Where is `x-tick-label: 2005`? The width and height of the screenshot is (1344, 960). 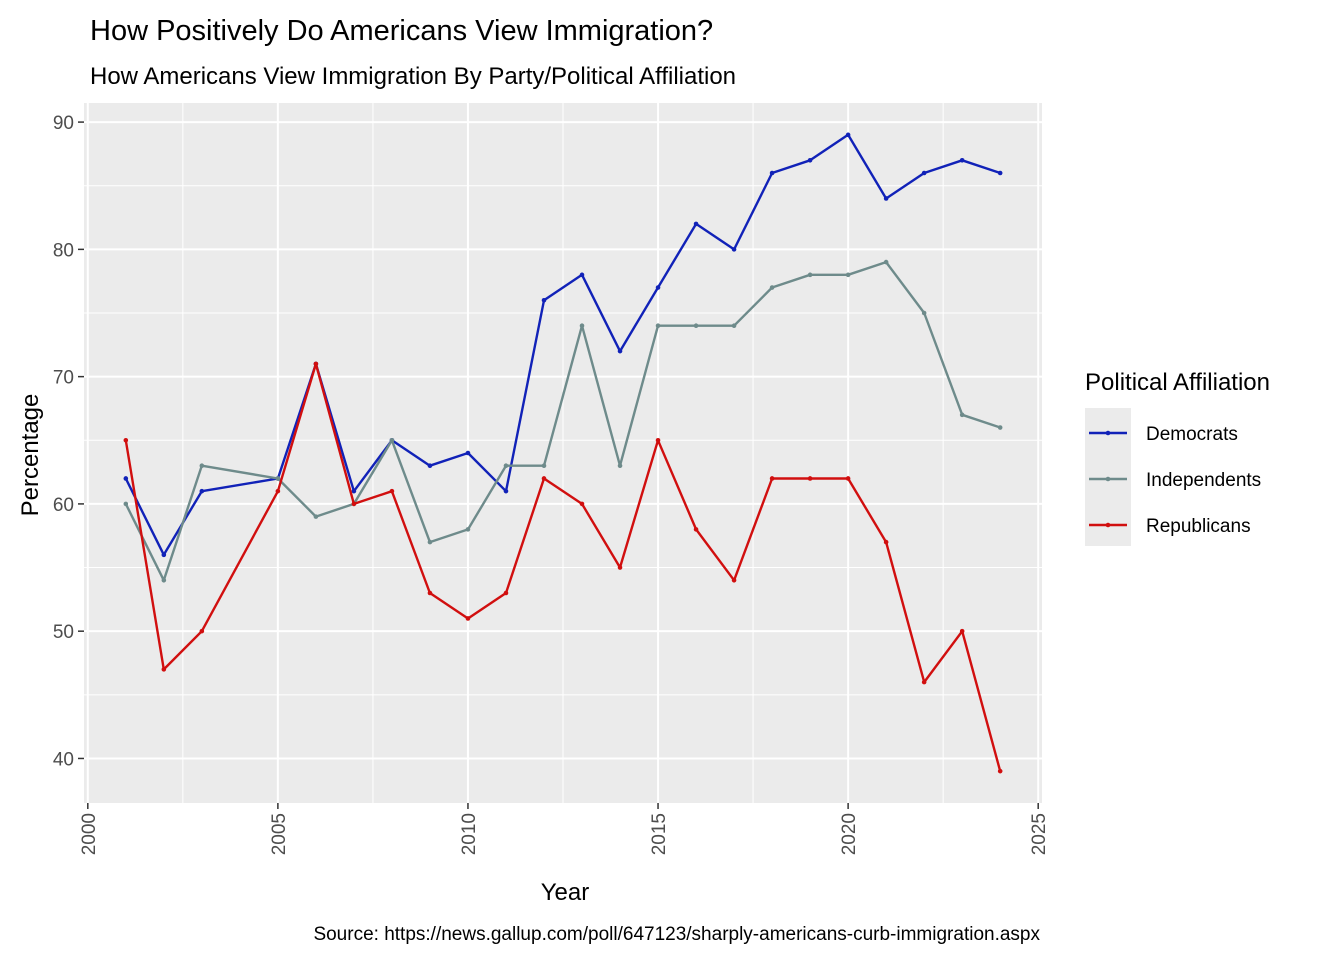
x-tick-label: 2005 is located at coordinates (279, 834).